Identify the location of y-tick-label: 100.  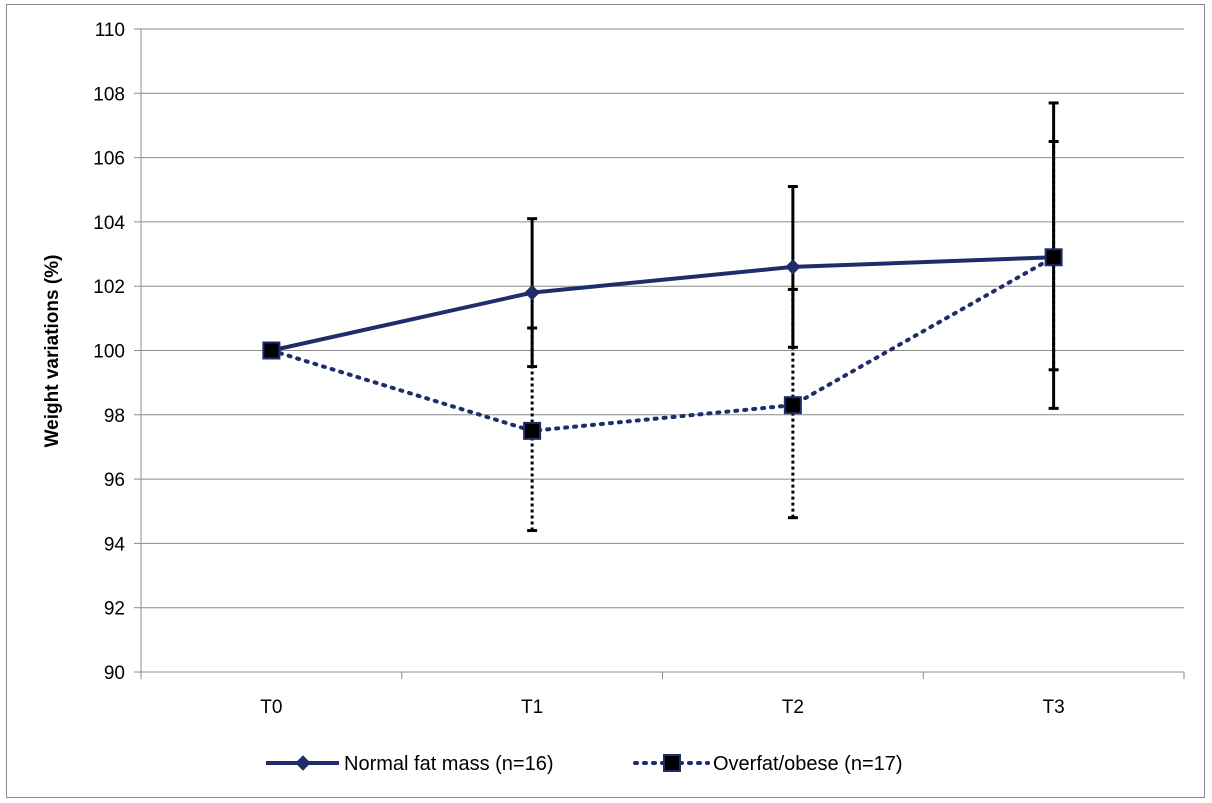
(109, 352).